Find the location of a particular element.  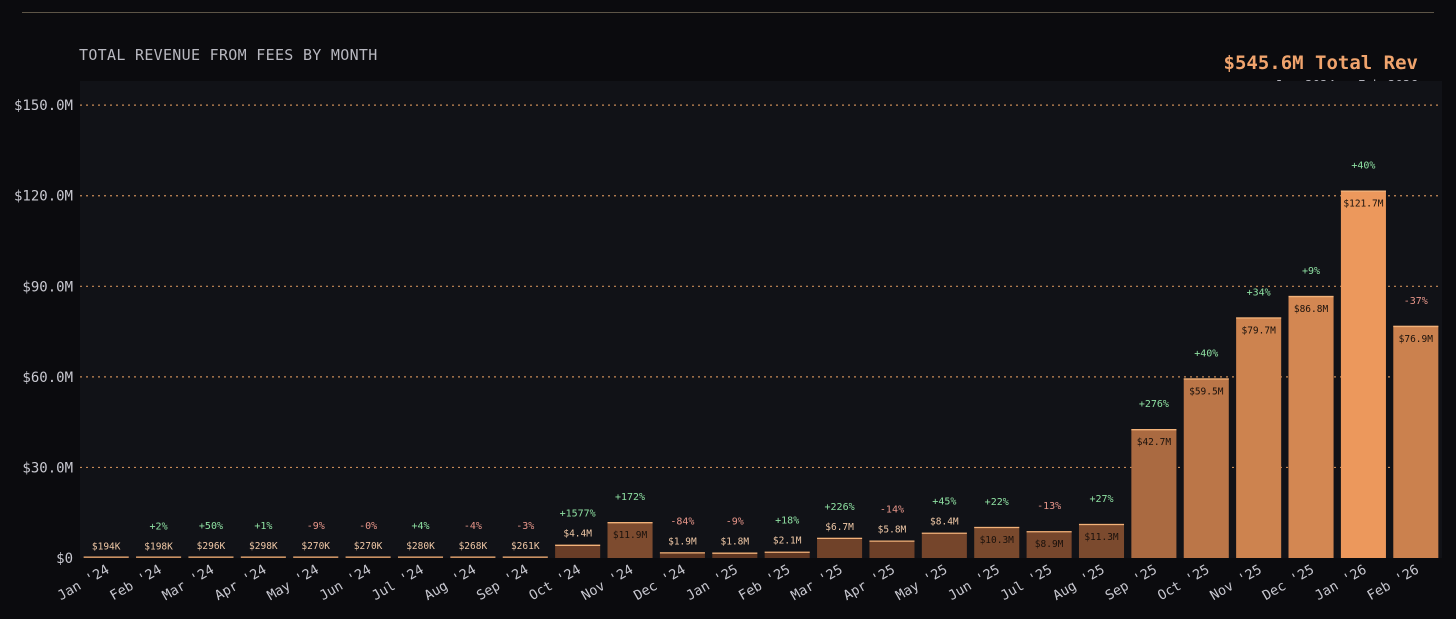

value-label: $261K is located at coordinates (525, 546).